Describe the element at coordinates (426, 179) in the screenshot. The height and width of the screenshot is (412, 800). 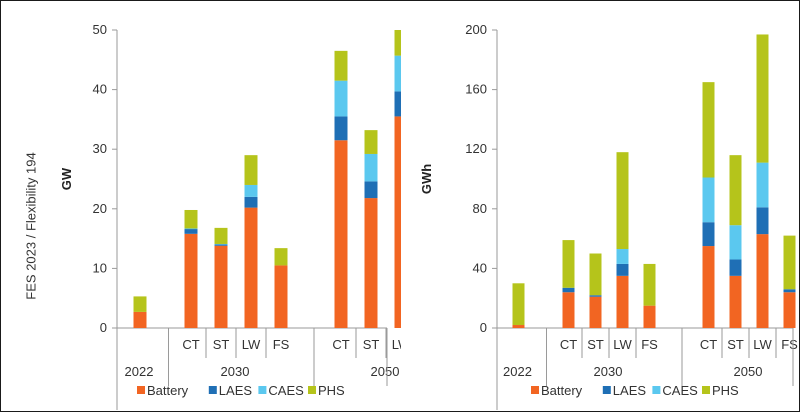
I see `y-axis-label: GWh` at that location.